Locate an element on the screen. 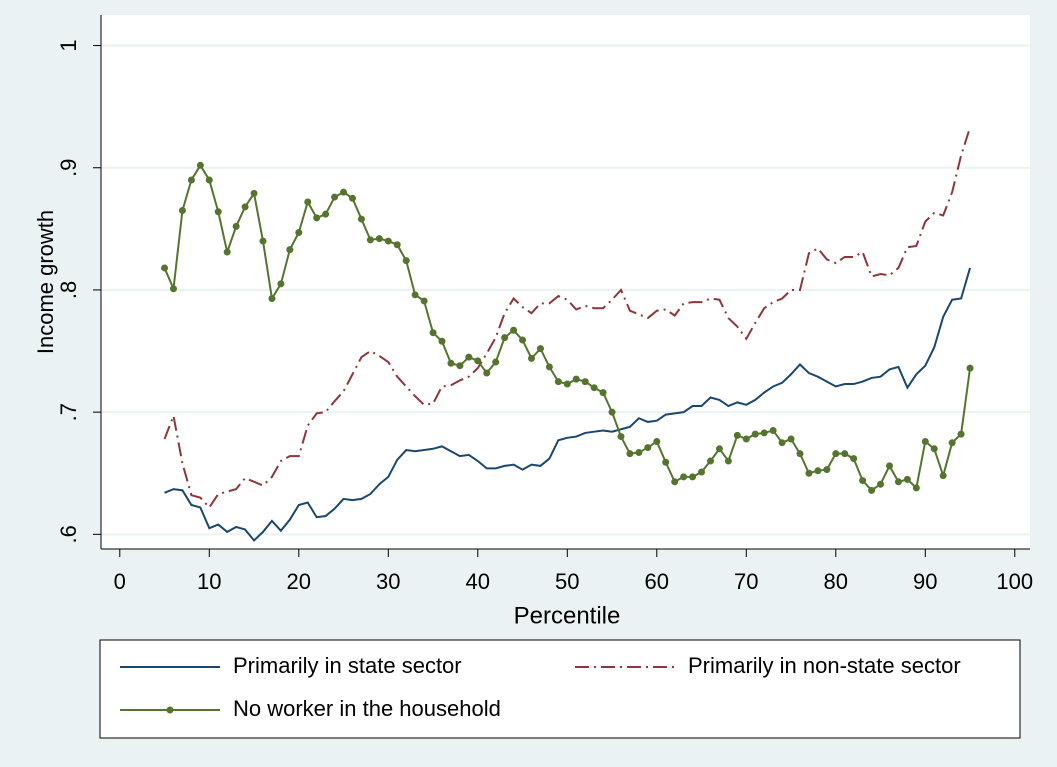 This screenshot has width=1057, height=767. y-tick-label: .7 is located at coordinates (68, 412).